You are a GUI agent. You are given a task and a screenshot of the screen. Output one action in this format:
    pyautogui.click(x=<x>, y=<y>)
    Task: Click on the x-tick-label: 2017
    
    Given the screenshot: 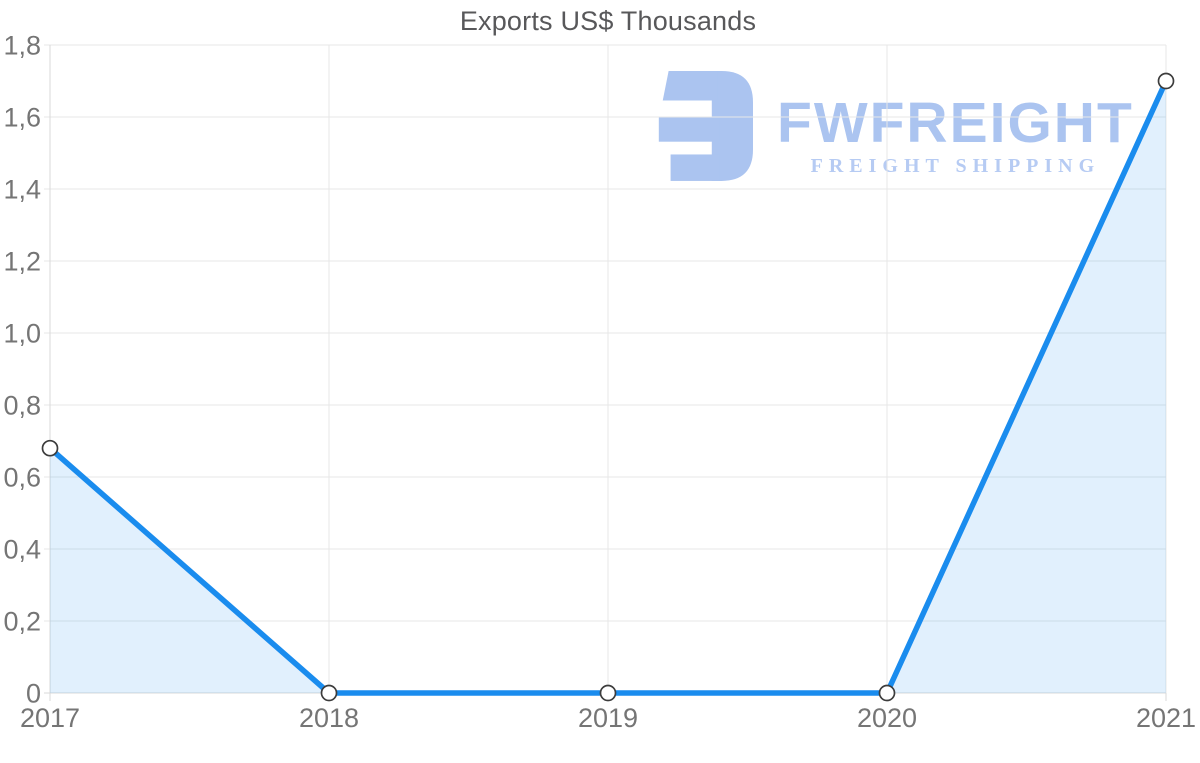 What is the action you would take?
    pyautogui.click(x=50, y=718)
    